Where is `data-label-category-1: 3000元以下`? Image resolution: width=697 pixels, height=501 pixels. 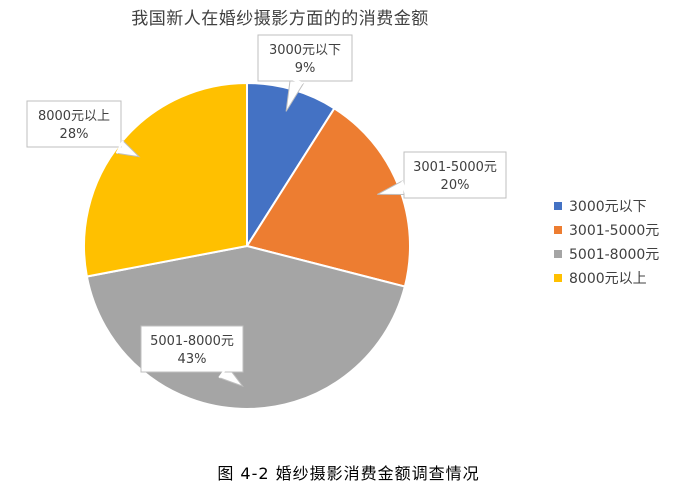 data-label-category-1: 3000元以下 is located at coordinates (305, 50).